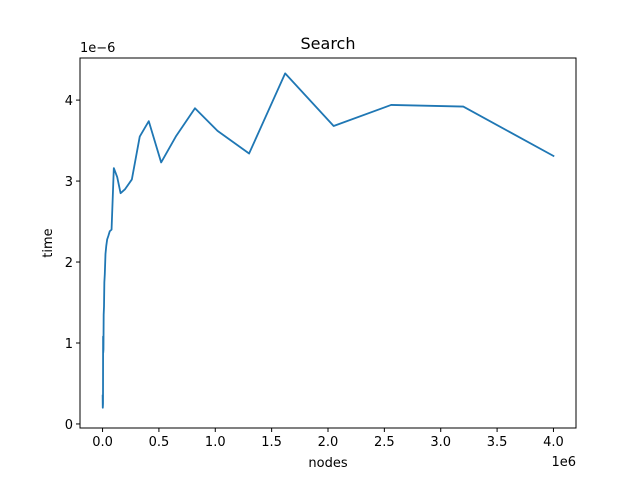 This screenshot has width=640, height=480. Describe the element at coordinates (69, 182) in the screenshot. I see `y-tick-label: 3` at that location.